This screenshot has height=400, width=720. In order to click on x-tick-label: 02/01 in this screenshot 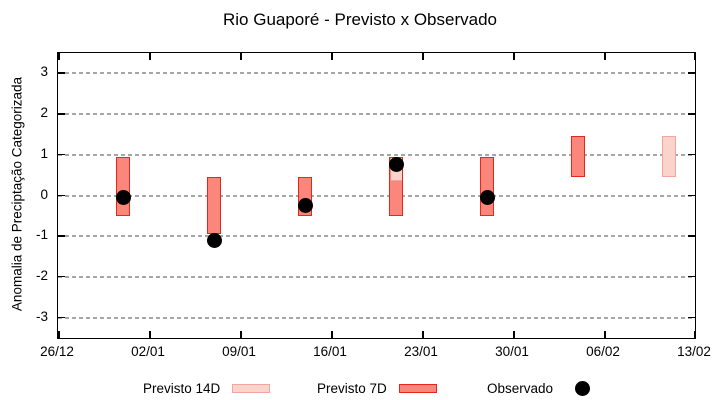, I will do `click(148, 351)`.